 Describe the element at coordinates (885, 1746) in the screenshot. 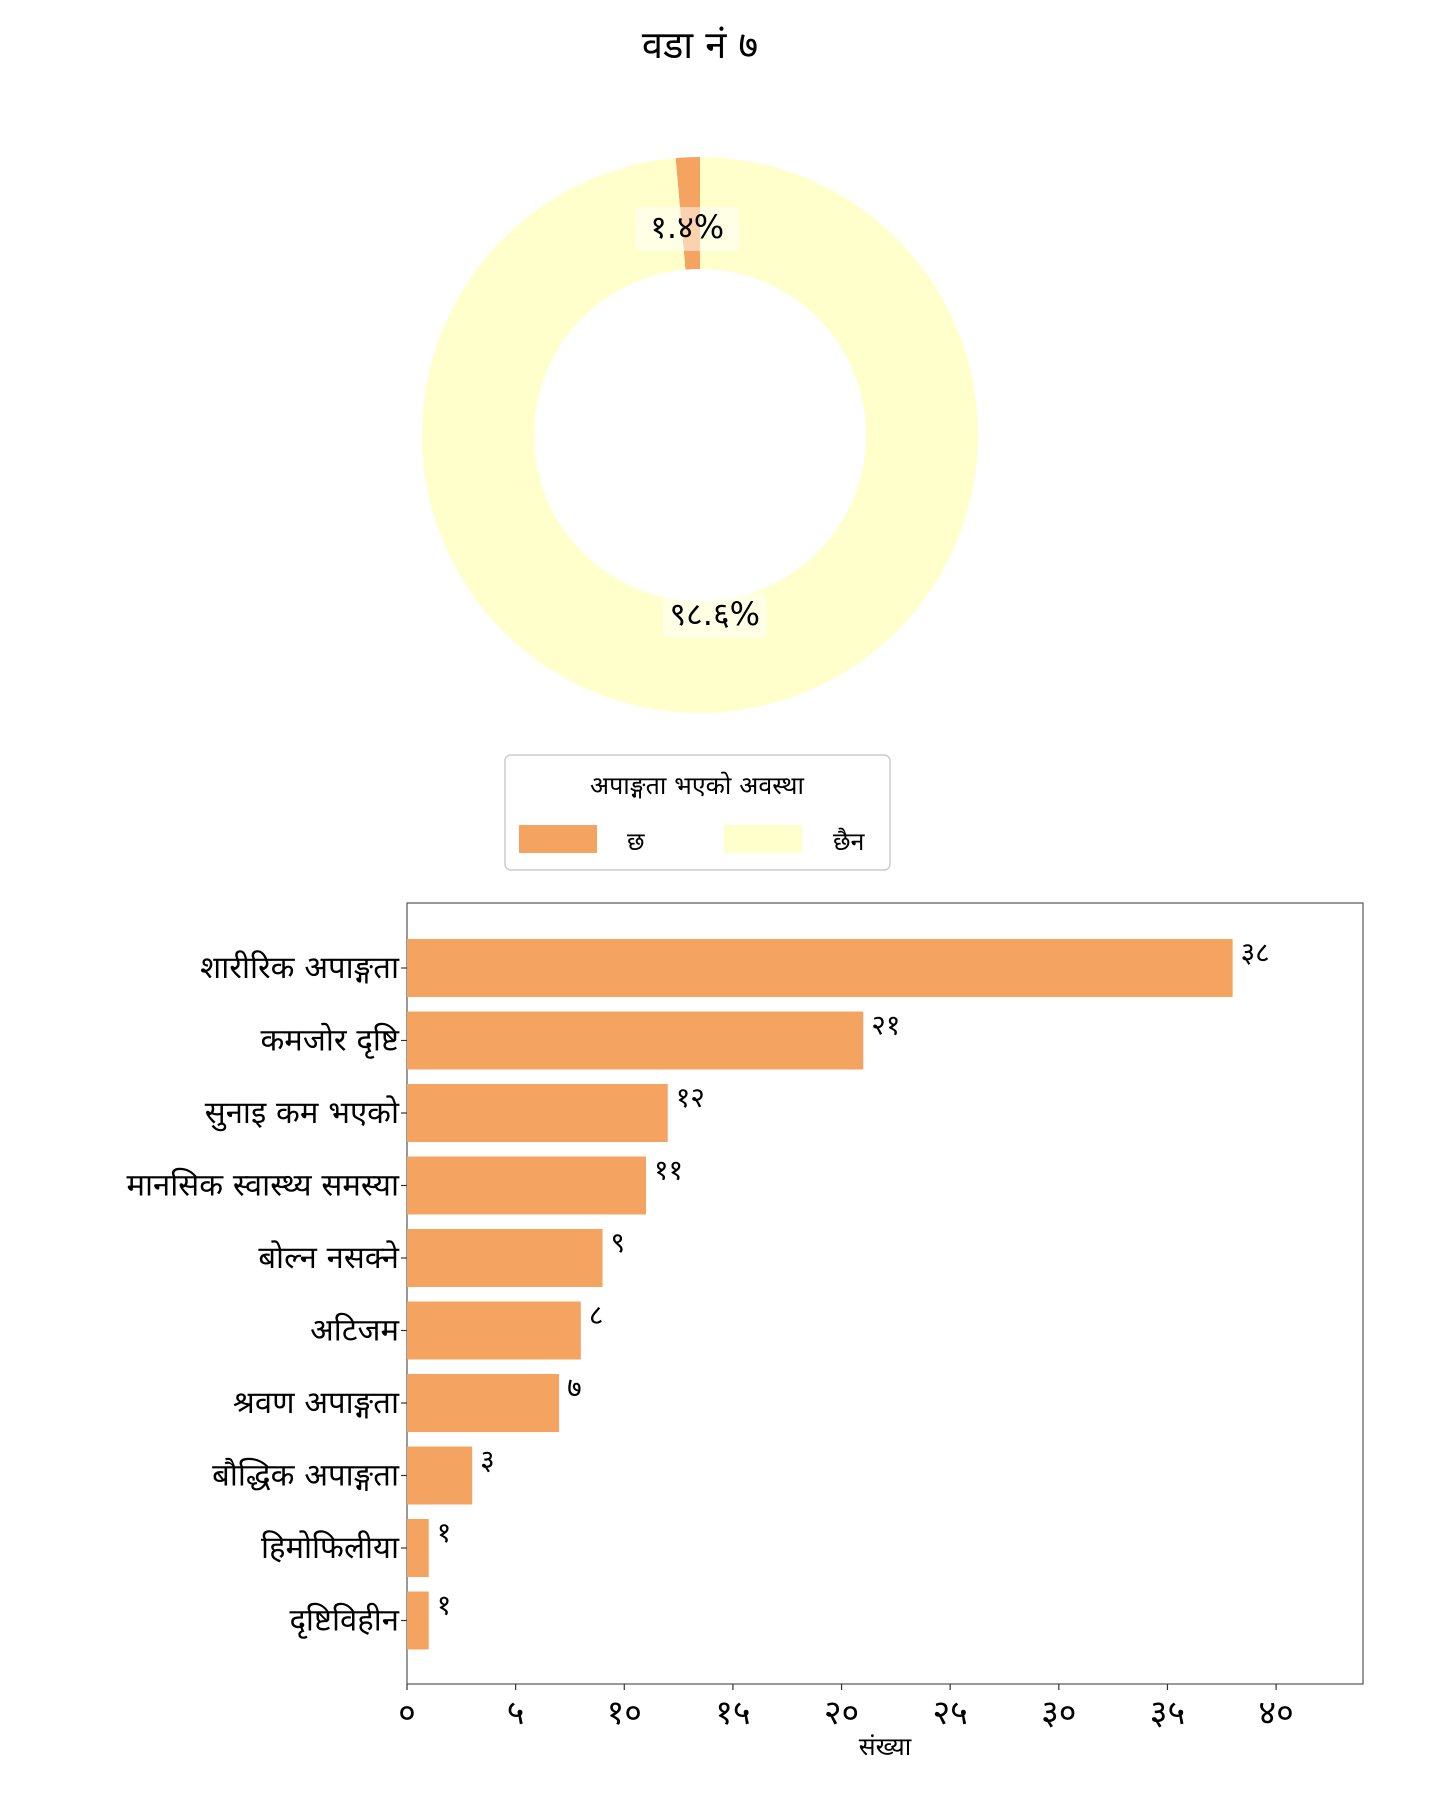

I see `x-axis-title: संख्या` at that location.